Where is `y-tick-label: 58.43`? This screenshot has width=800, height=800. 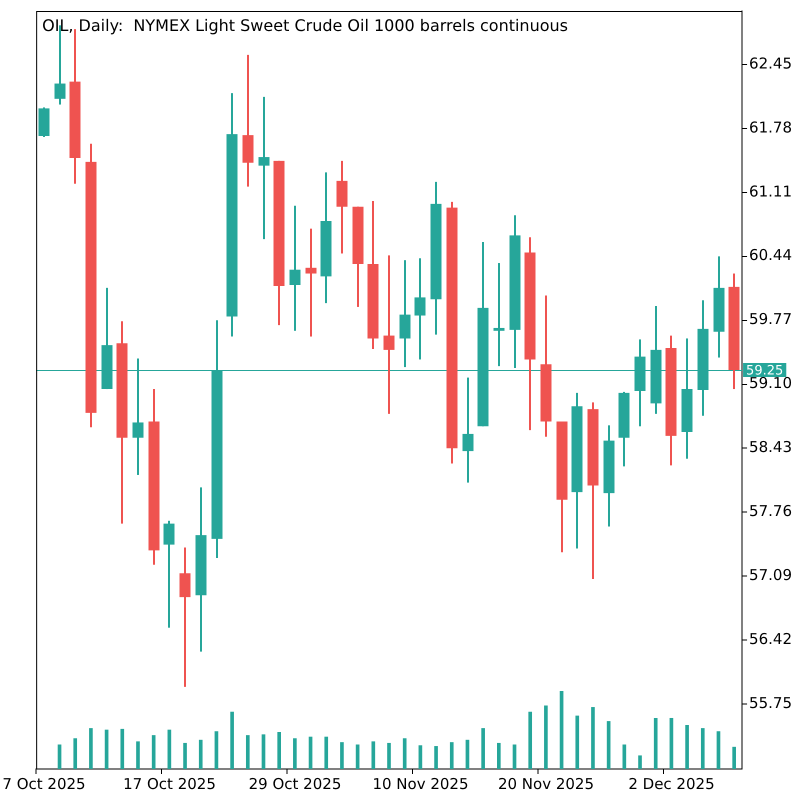
y-tick-label: 58.43 is located at coordinates (770, 447).